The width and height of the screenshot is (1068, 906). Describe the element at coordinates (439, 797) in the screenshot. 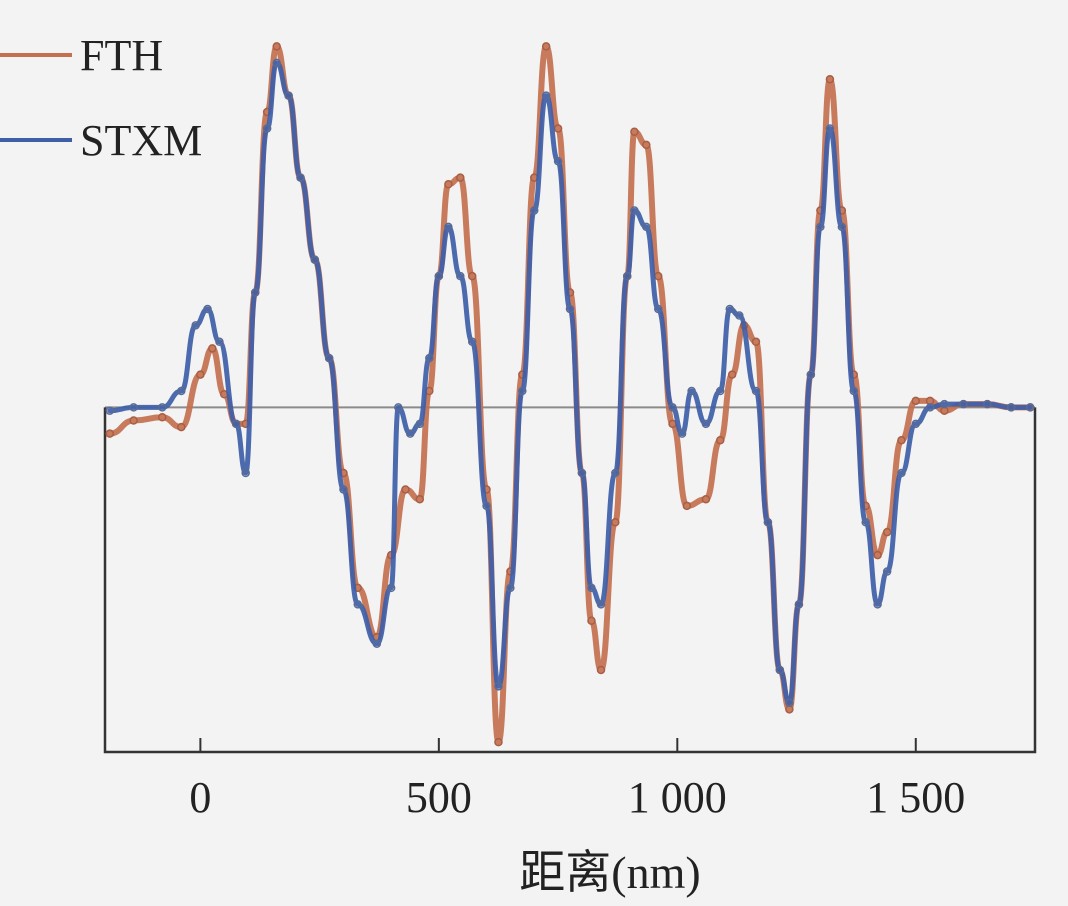

I see `x-tick-label: 500` at that location.